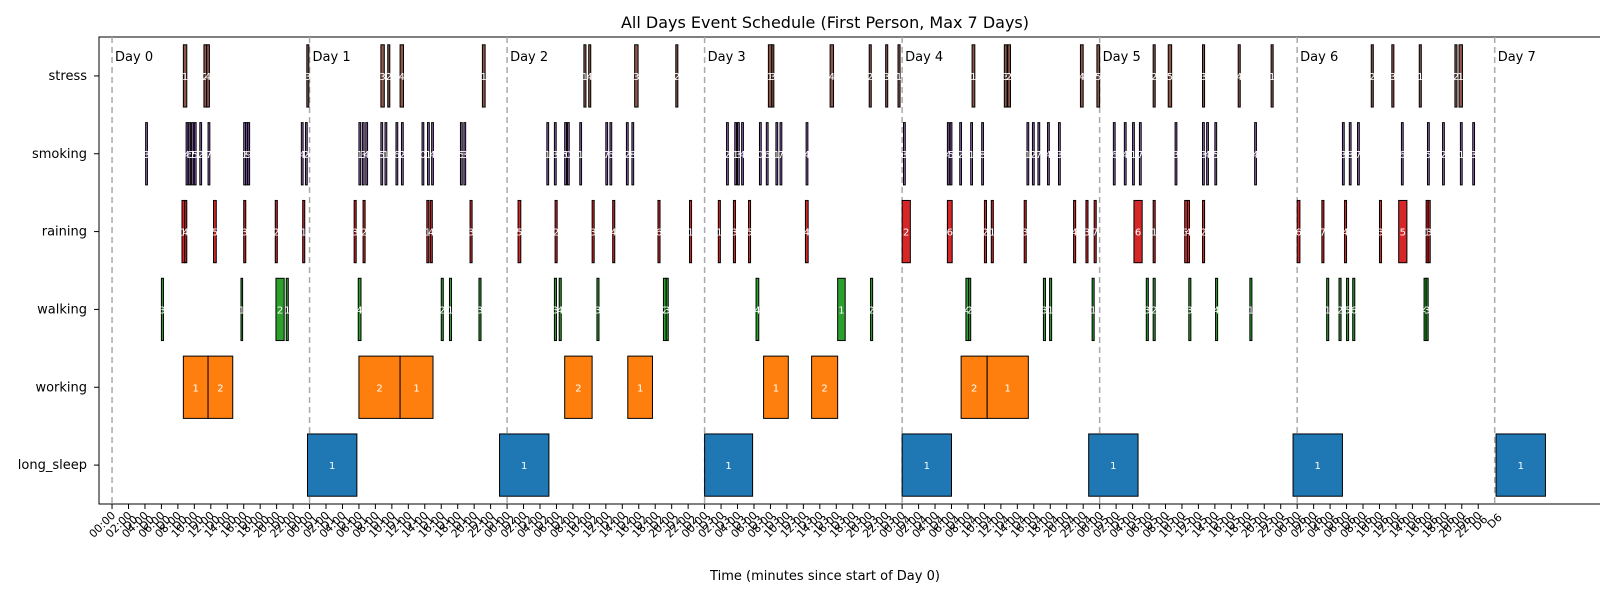 This screenshot has width=1600, height=600. I want to click on day-label: Day 7, so click(1517, 57).